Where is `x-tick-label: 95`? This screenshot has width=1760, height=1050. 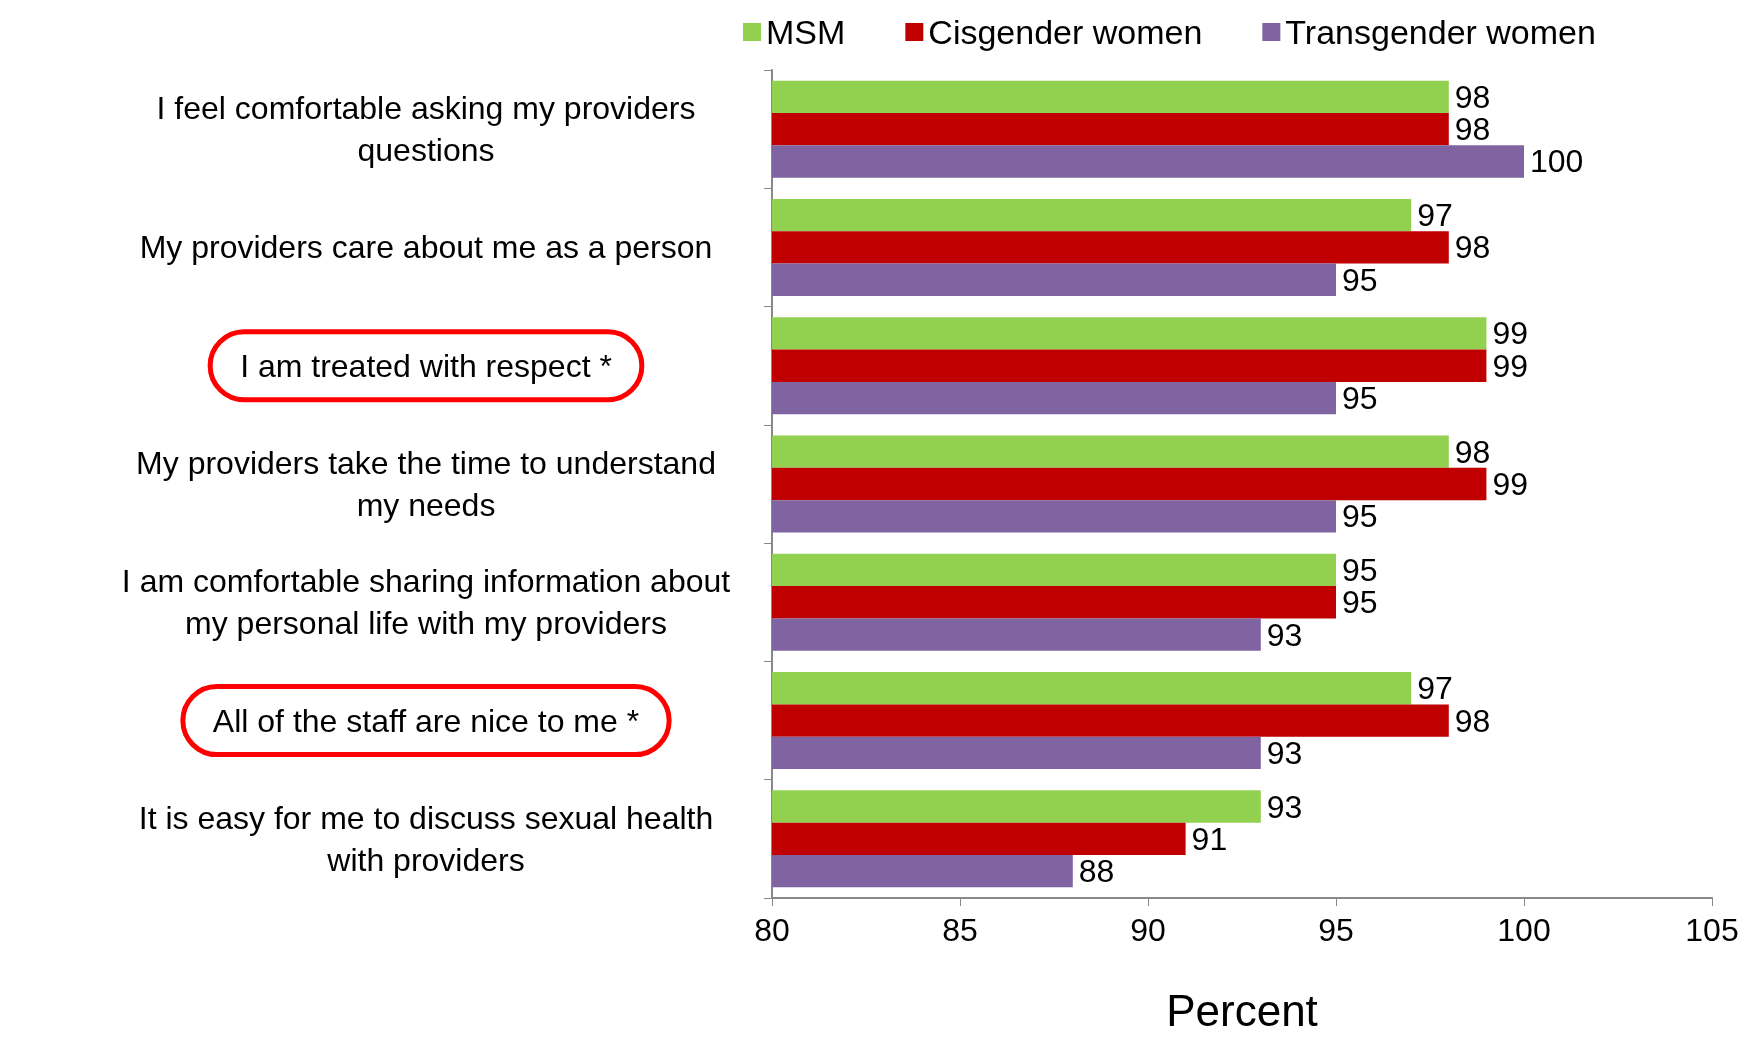
x-tick-label: 95 is located at coordinates (1336, 930).